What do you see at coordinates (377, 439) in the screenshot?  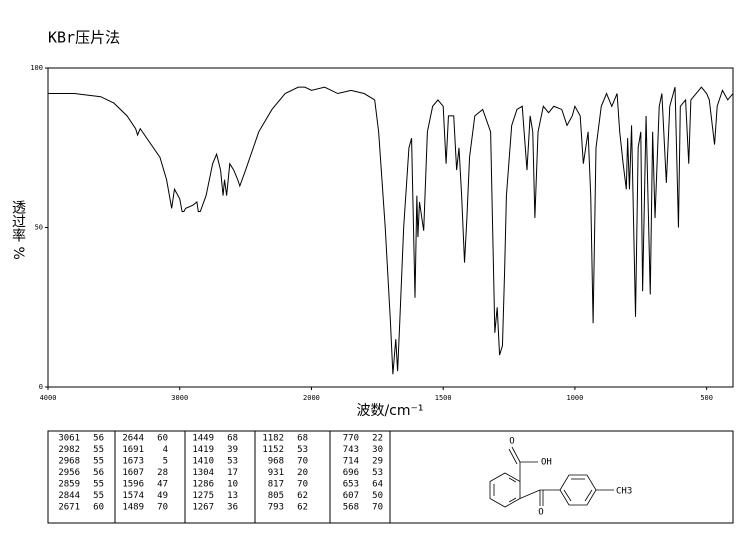 I see `peak-transmittance: 22` at bounding box center [377, 439].